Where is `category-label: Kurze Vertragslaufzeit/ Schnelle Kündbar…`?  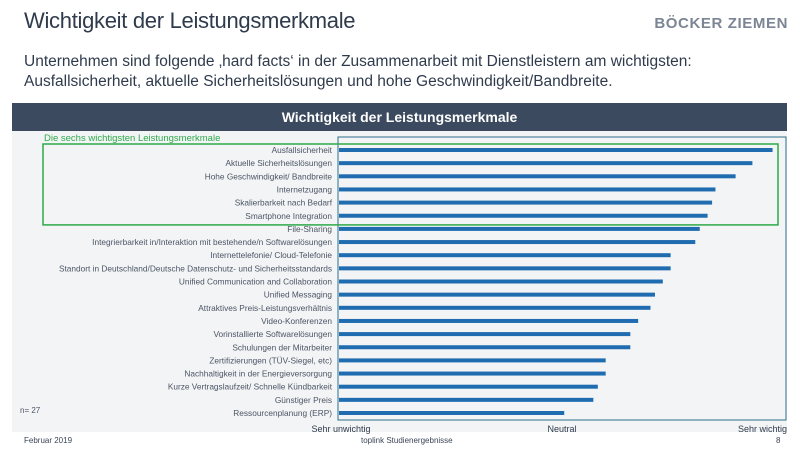
category-label: Kurze Vertragslaufzeit/ Schnelle Kündbar… is located at coordinates (250, 387).